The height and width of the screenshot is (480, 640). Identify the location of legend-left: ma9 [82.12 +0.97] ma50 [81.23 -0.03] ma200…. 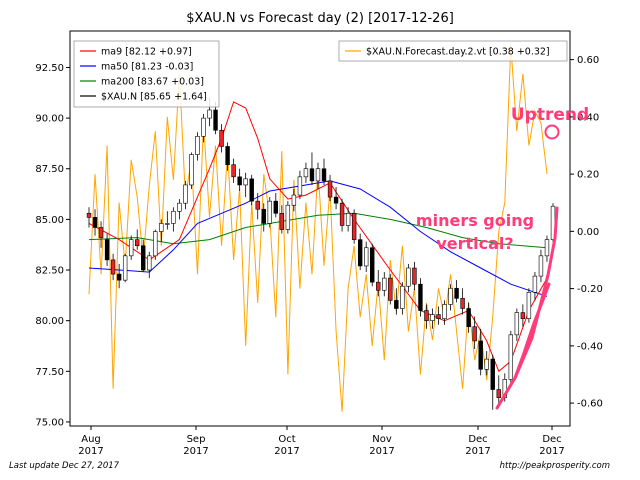
(146, 74).